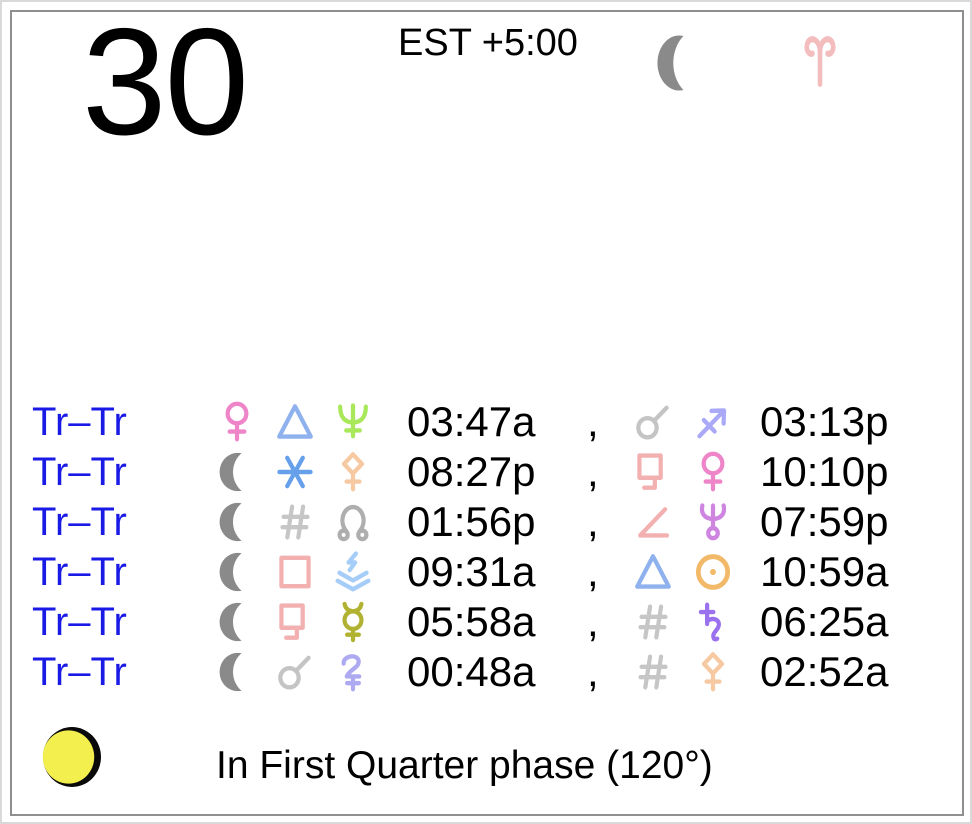  I want to click on transit-time-2: 10:10p, so click(824, 471).